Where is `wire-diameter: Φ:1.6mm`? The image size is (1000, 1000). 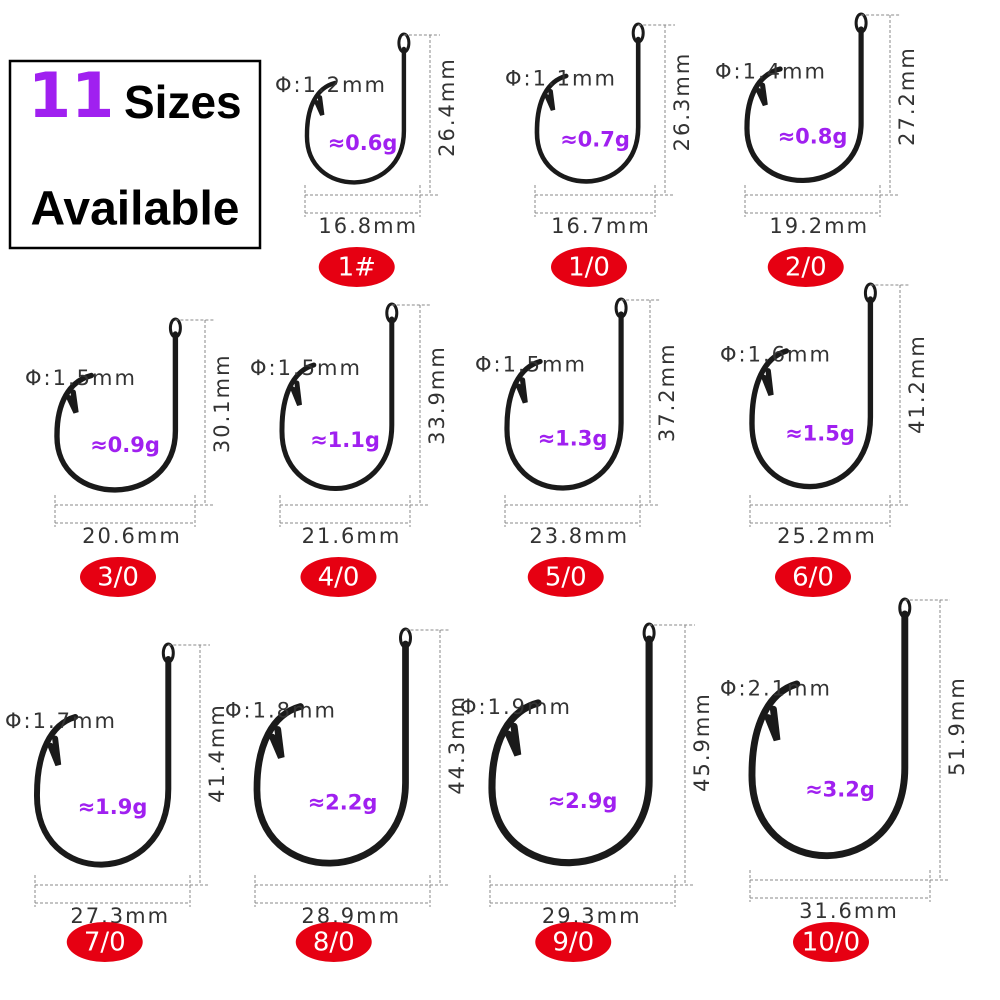 wire-diameter: Φ:1.6mm is located at coordinates (776, 354).